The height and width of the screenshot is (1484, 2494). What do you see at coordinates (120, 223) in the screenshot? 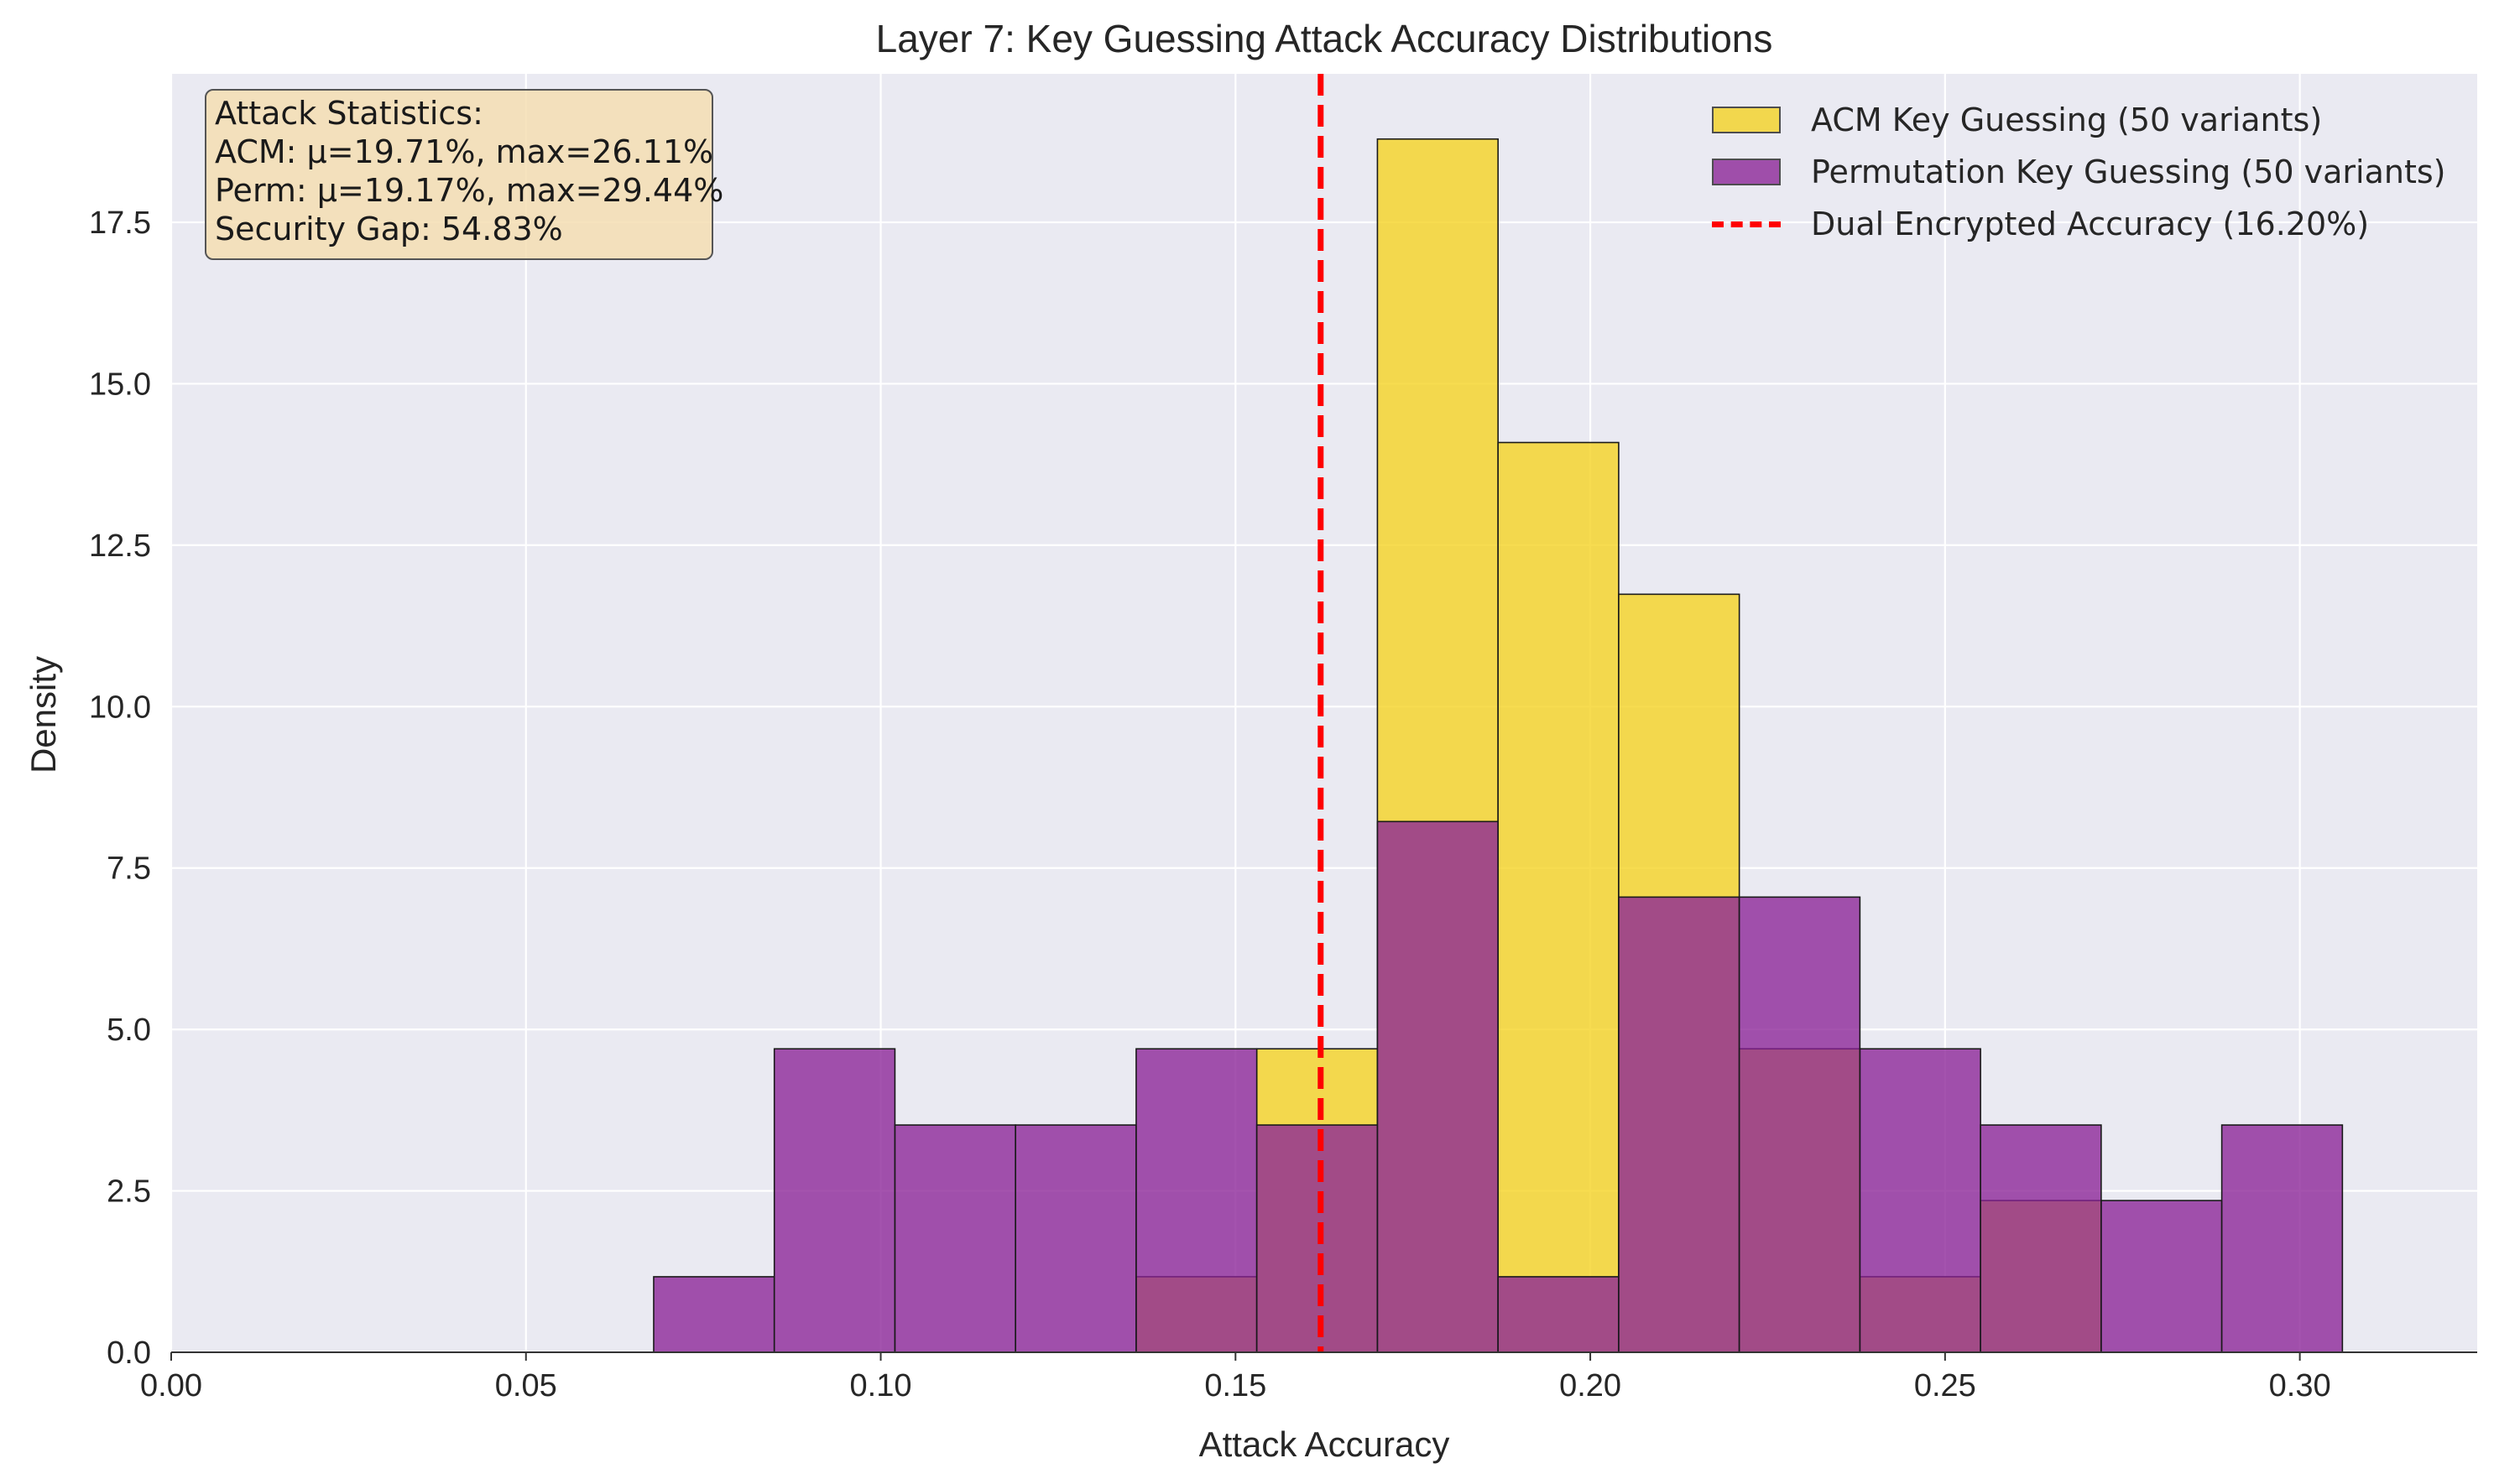
I see `y-tick-label-7: 17.5` at bounding box center [120, 223].